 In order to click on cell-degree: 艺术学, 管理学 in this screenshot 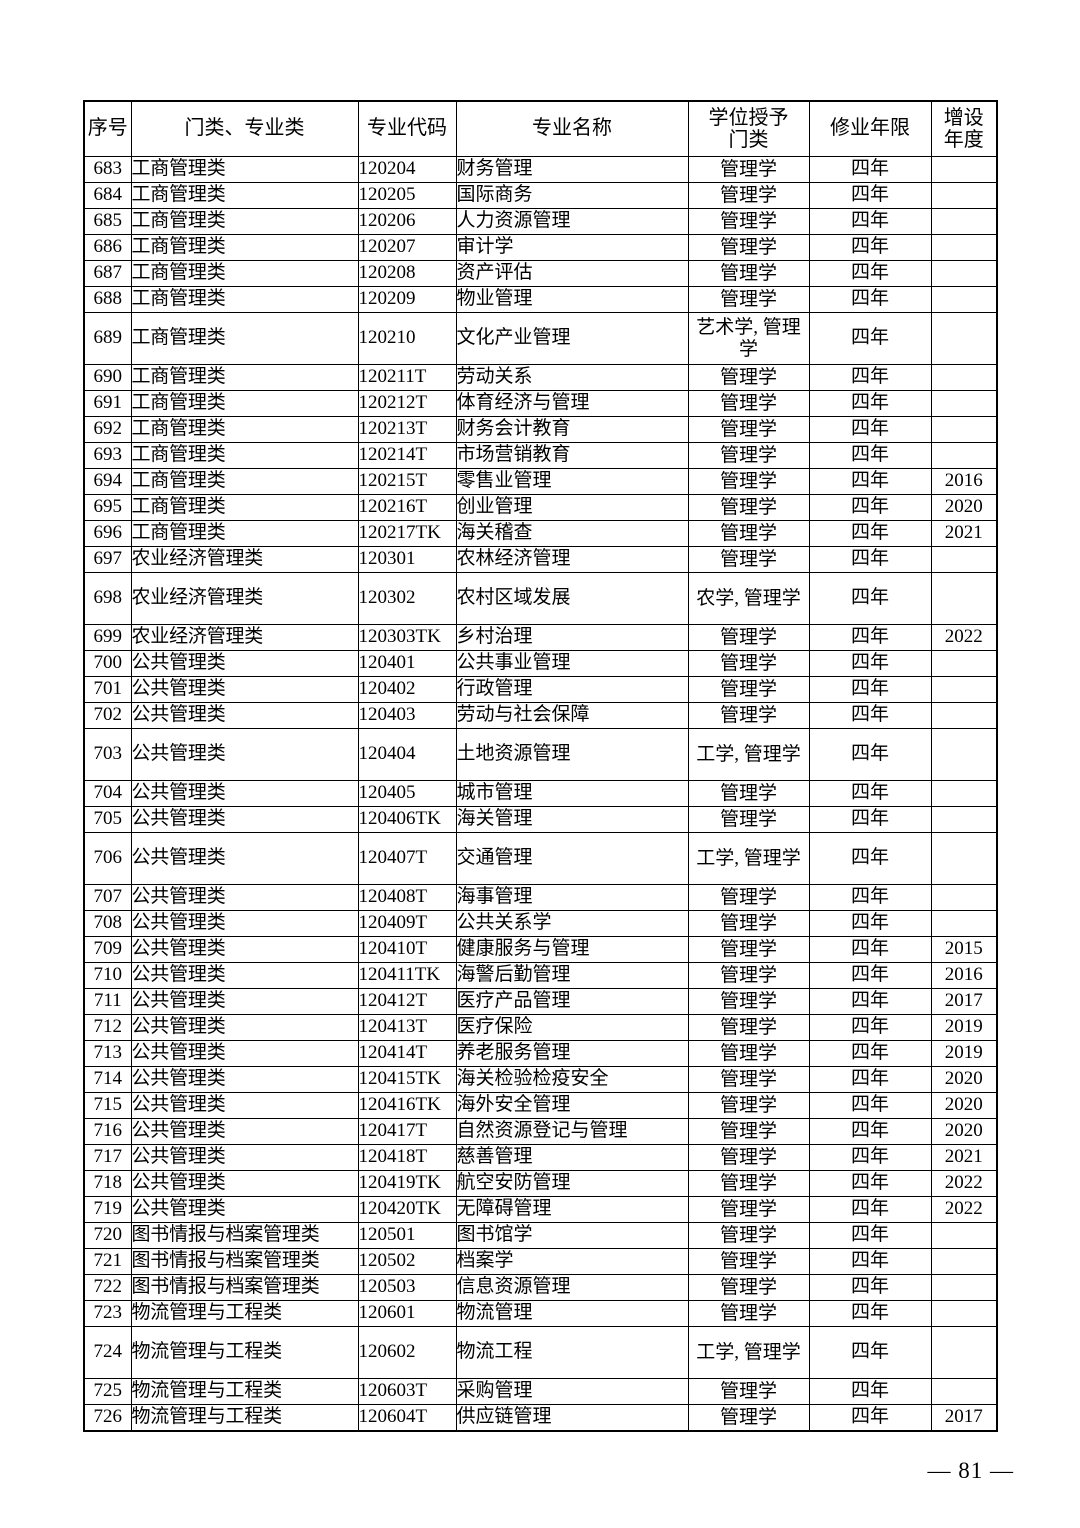, I will do `click(748, 338)`.